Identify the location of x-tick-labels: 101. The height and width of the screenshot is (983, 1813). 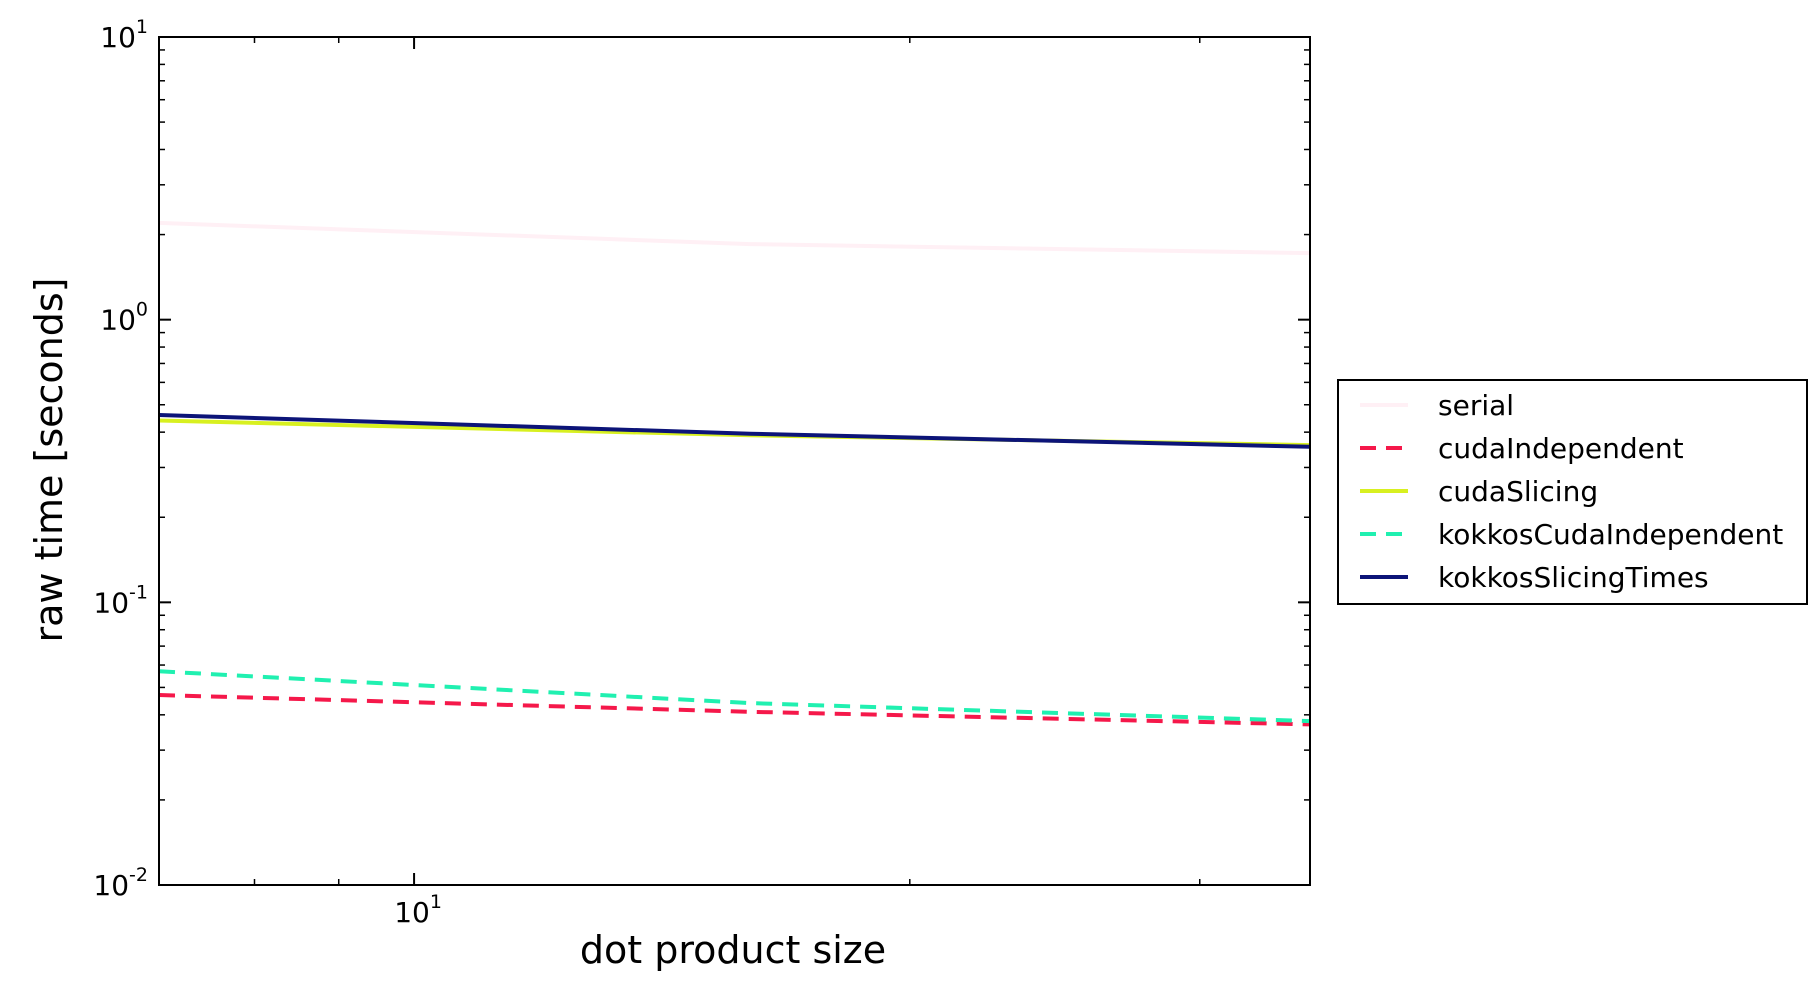
(418, 910).